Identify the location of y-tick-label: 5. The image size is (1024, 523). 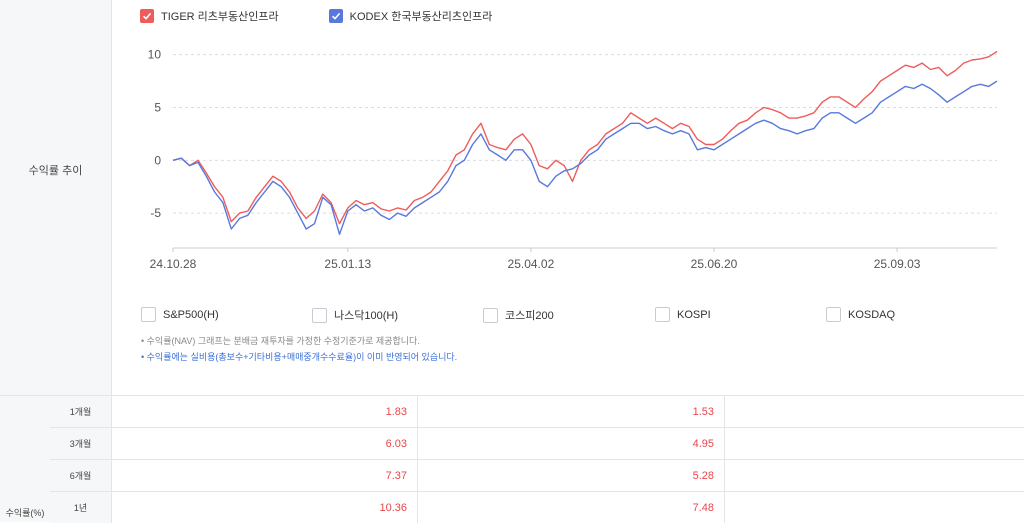
(157, 107).